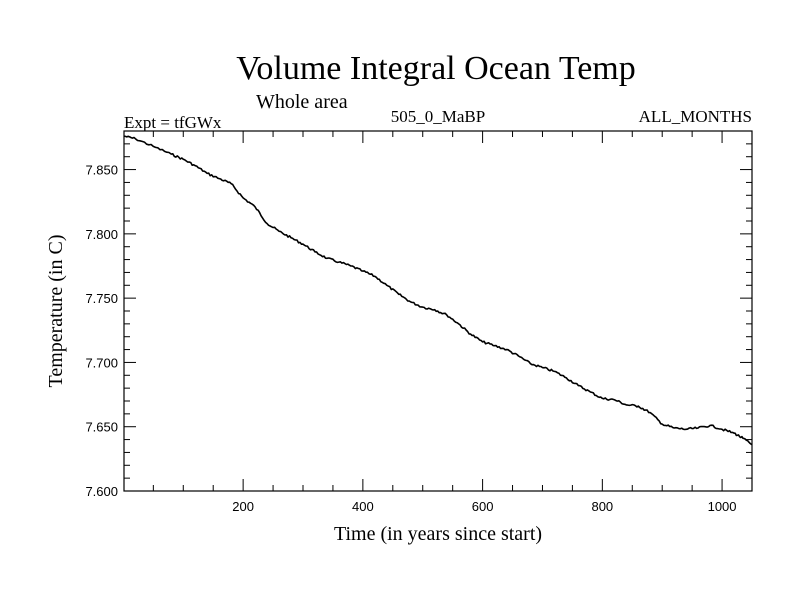 This screenshot has width=800, height=600. What do you see at coordinates (483, 506) in the screenshot?
I see `x-tick-label: 600` at bounding box center [483, 506].